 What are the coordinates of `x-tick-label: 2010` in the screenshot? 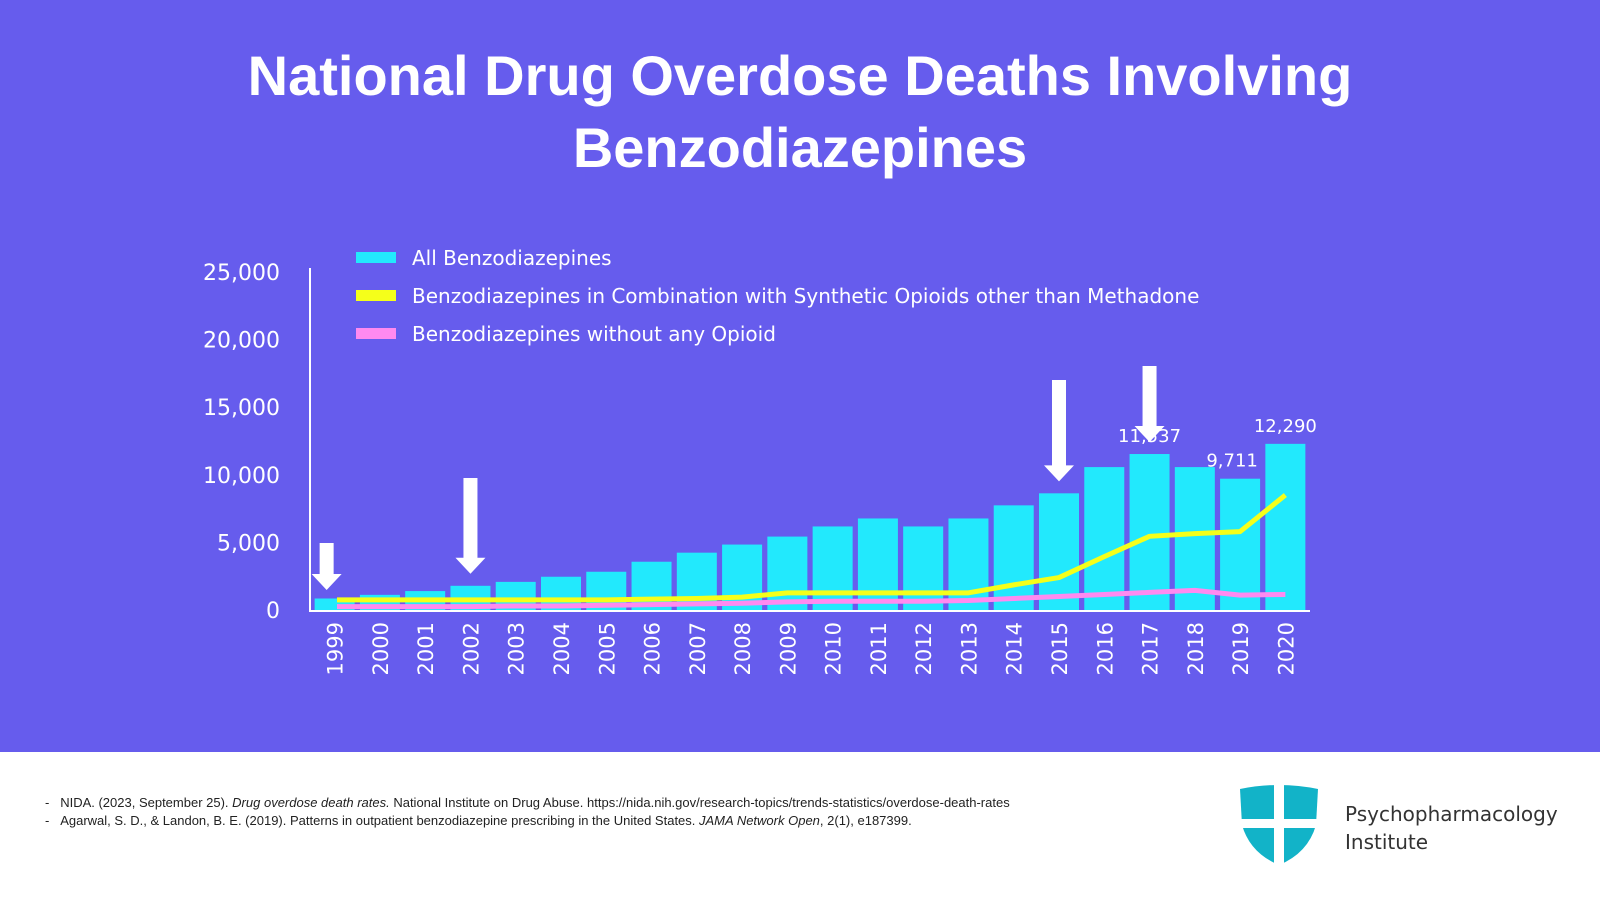 It's located at (834, 648).